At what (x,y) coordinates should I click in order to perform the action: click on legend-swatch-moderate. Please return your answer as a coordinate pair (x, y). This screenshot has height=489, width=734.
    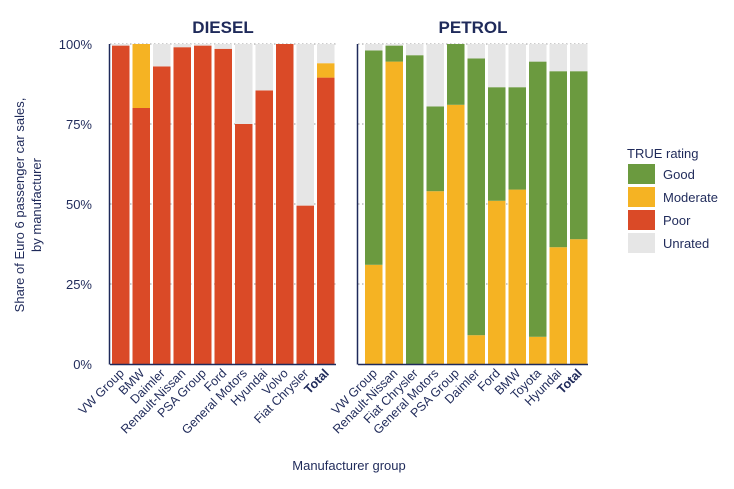
    Looking at the image, I should click on (641, 197).